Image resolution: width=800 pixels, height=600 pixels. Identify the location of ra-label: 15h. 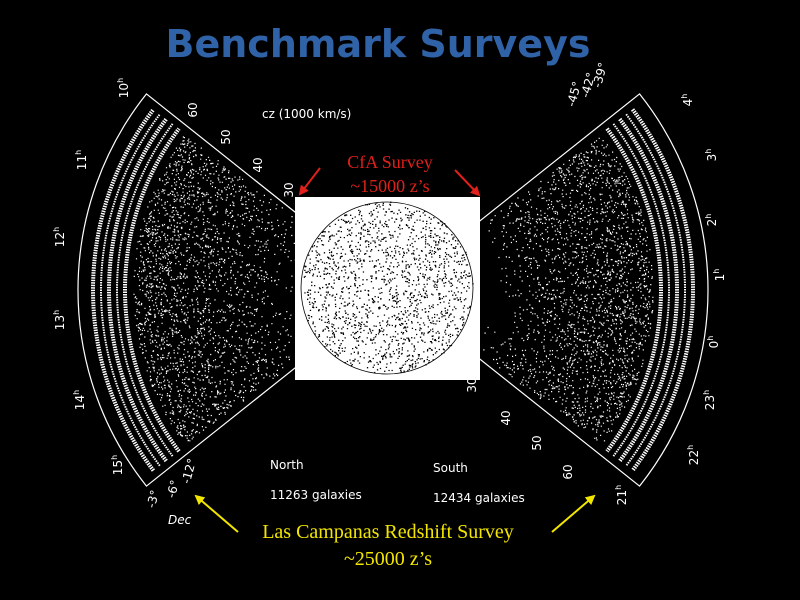
(117, 465).